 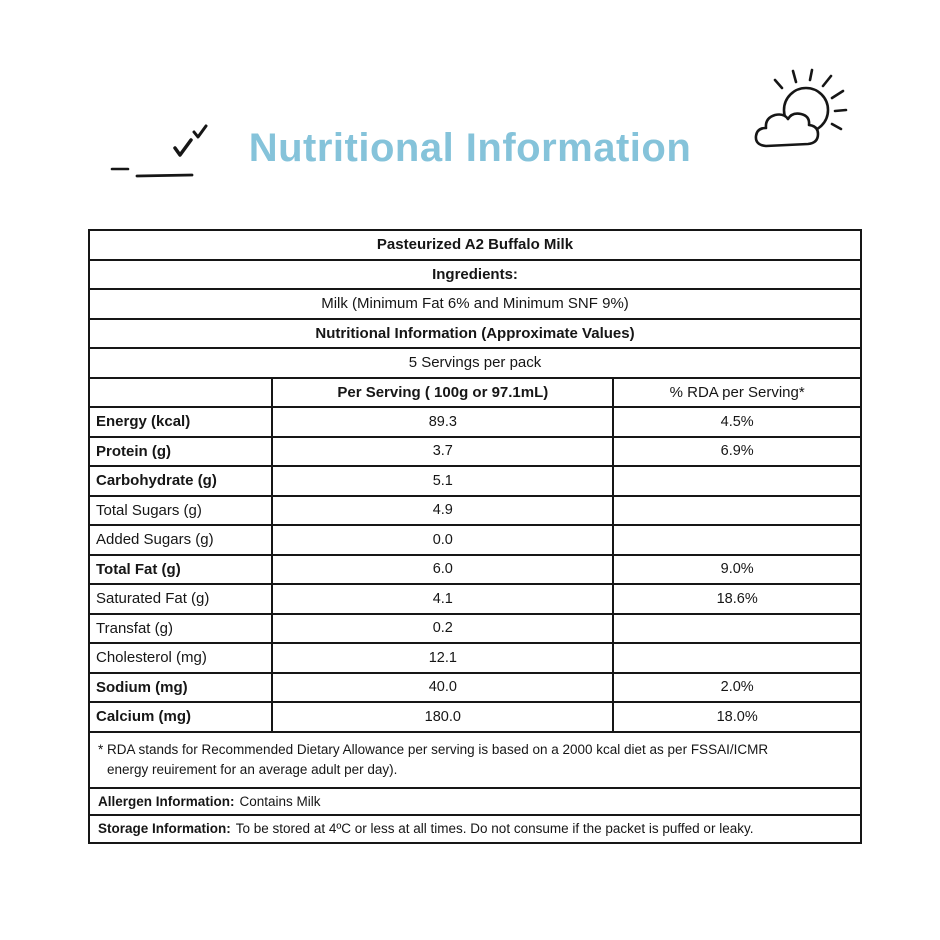 What do you see at coordinates (153, 599) in the screenshot?
I see `nutrient-label: Saturated Fat (g)` at bounding box center [153, 599].